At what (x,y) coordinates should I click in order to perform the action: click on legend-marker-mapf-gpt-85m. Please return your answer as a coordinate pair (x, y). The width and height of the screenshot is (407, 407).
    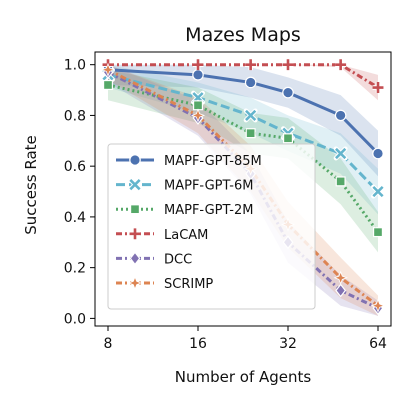
    Looking at the image, I should click on (135, 160).